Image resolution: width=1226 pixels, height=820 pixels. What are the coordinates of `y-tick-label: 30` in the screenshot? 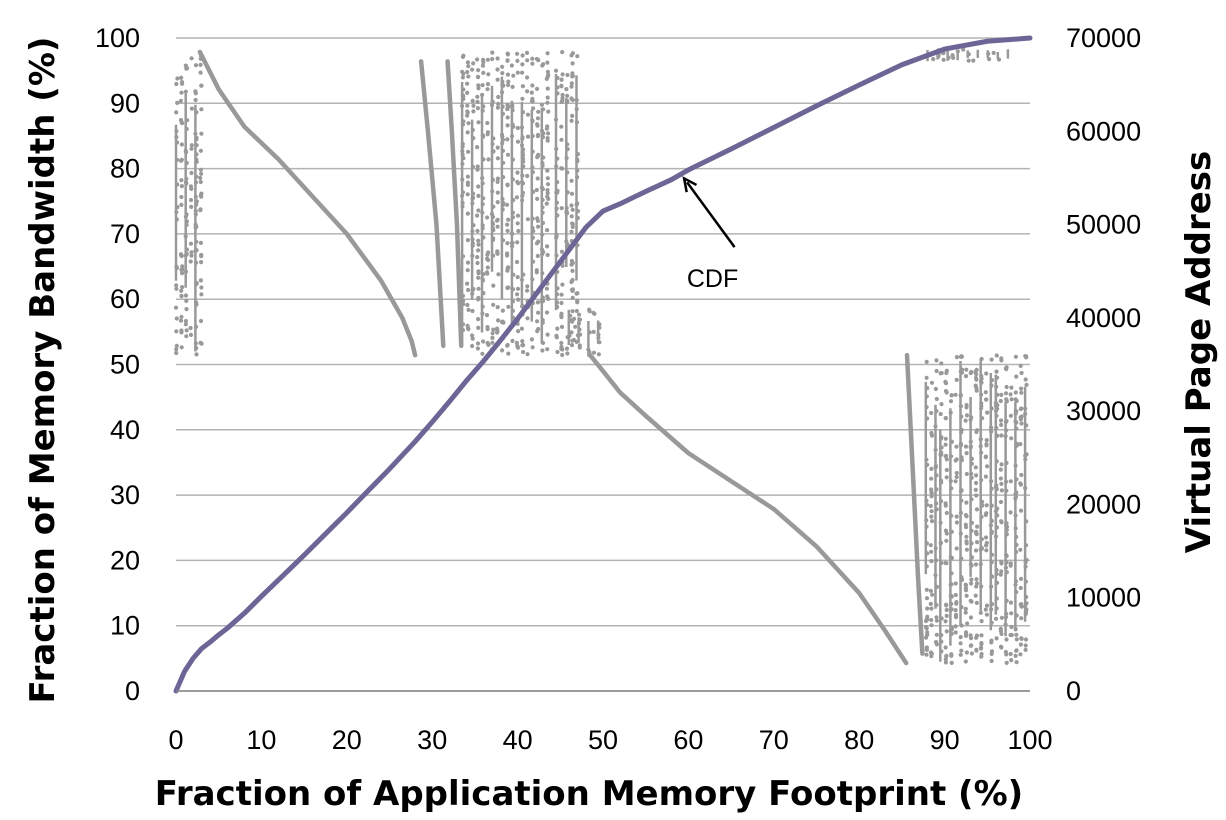 It's located at (125, 495).